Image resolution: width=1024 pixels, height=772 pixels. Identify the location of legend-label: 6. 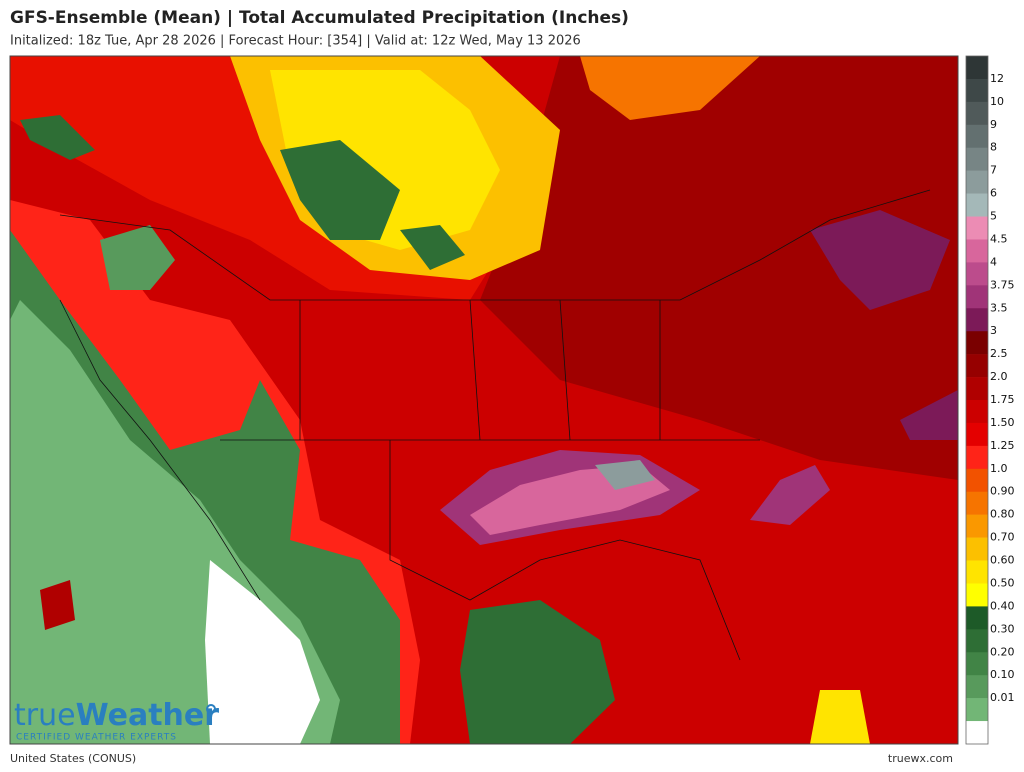
(993, 193).